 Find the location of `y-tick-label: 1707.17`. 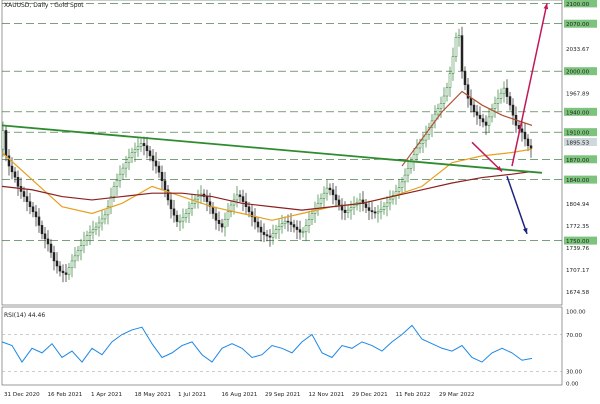

y-tick-label: 1707.17 is located at coordinates (578, 271).